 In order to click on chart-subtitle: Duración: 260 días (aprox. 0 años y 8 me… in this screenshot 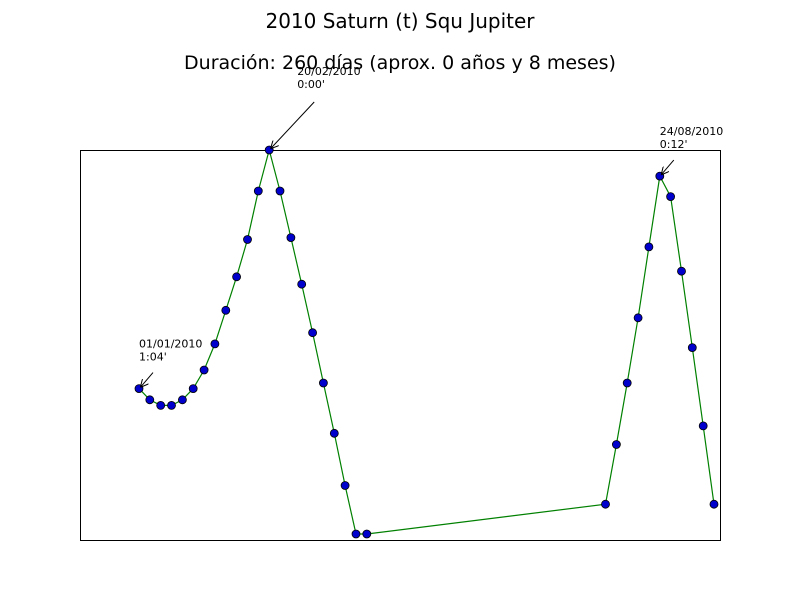, I will do `click(400, 63)`.